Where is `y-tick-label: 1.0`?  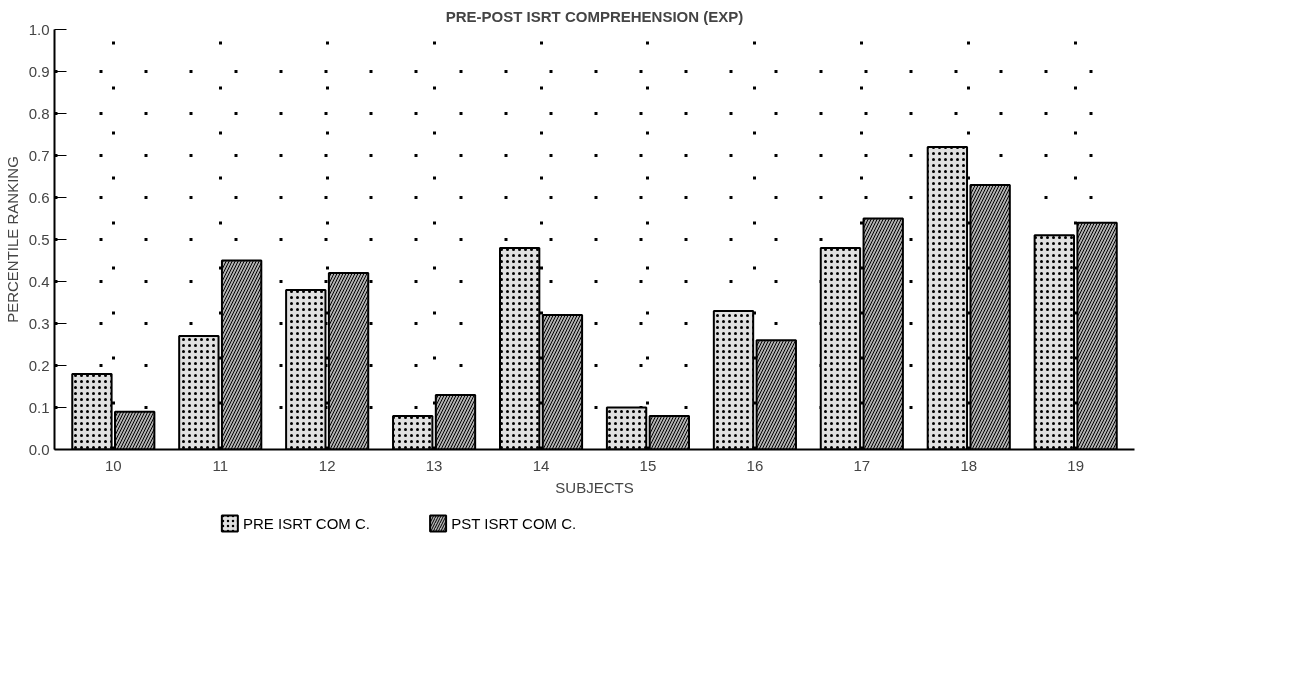 y-tick-label: 1.0 is located at coordinates (39, 29).